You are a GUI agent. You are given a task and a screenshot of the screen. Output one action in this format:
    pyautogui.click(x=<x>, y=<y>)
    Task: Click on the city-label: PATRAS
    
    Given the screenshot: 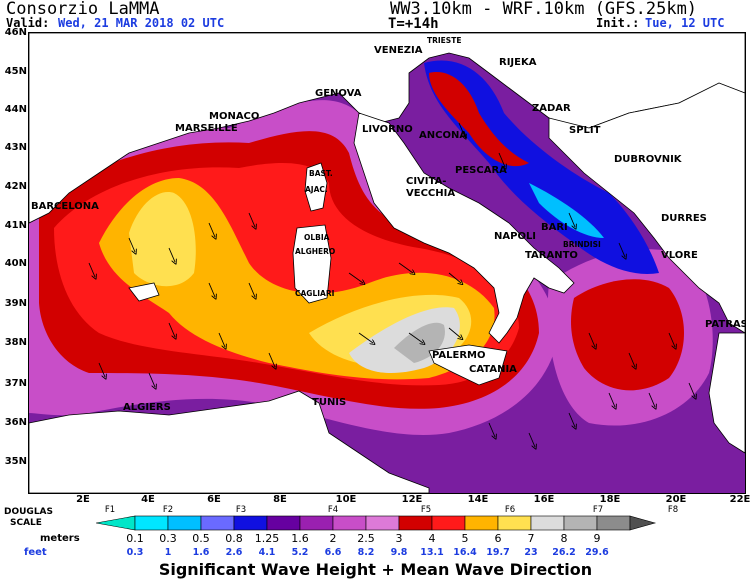 What is the action you would take?
    pyautogui.click(x=725, y=324)
    